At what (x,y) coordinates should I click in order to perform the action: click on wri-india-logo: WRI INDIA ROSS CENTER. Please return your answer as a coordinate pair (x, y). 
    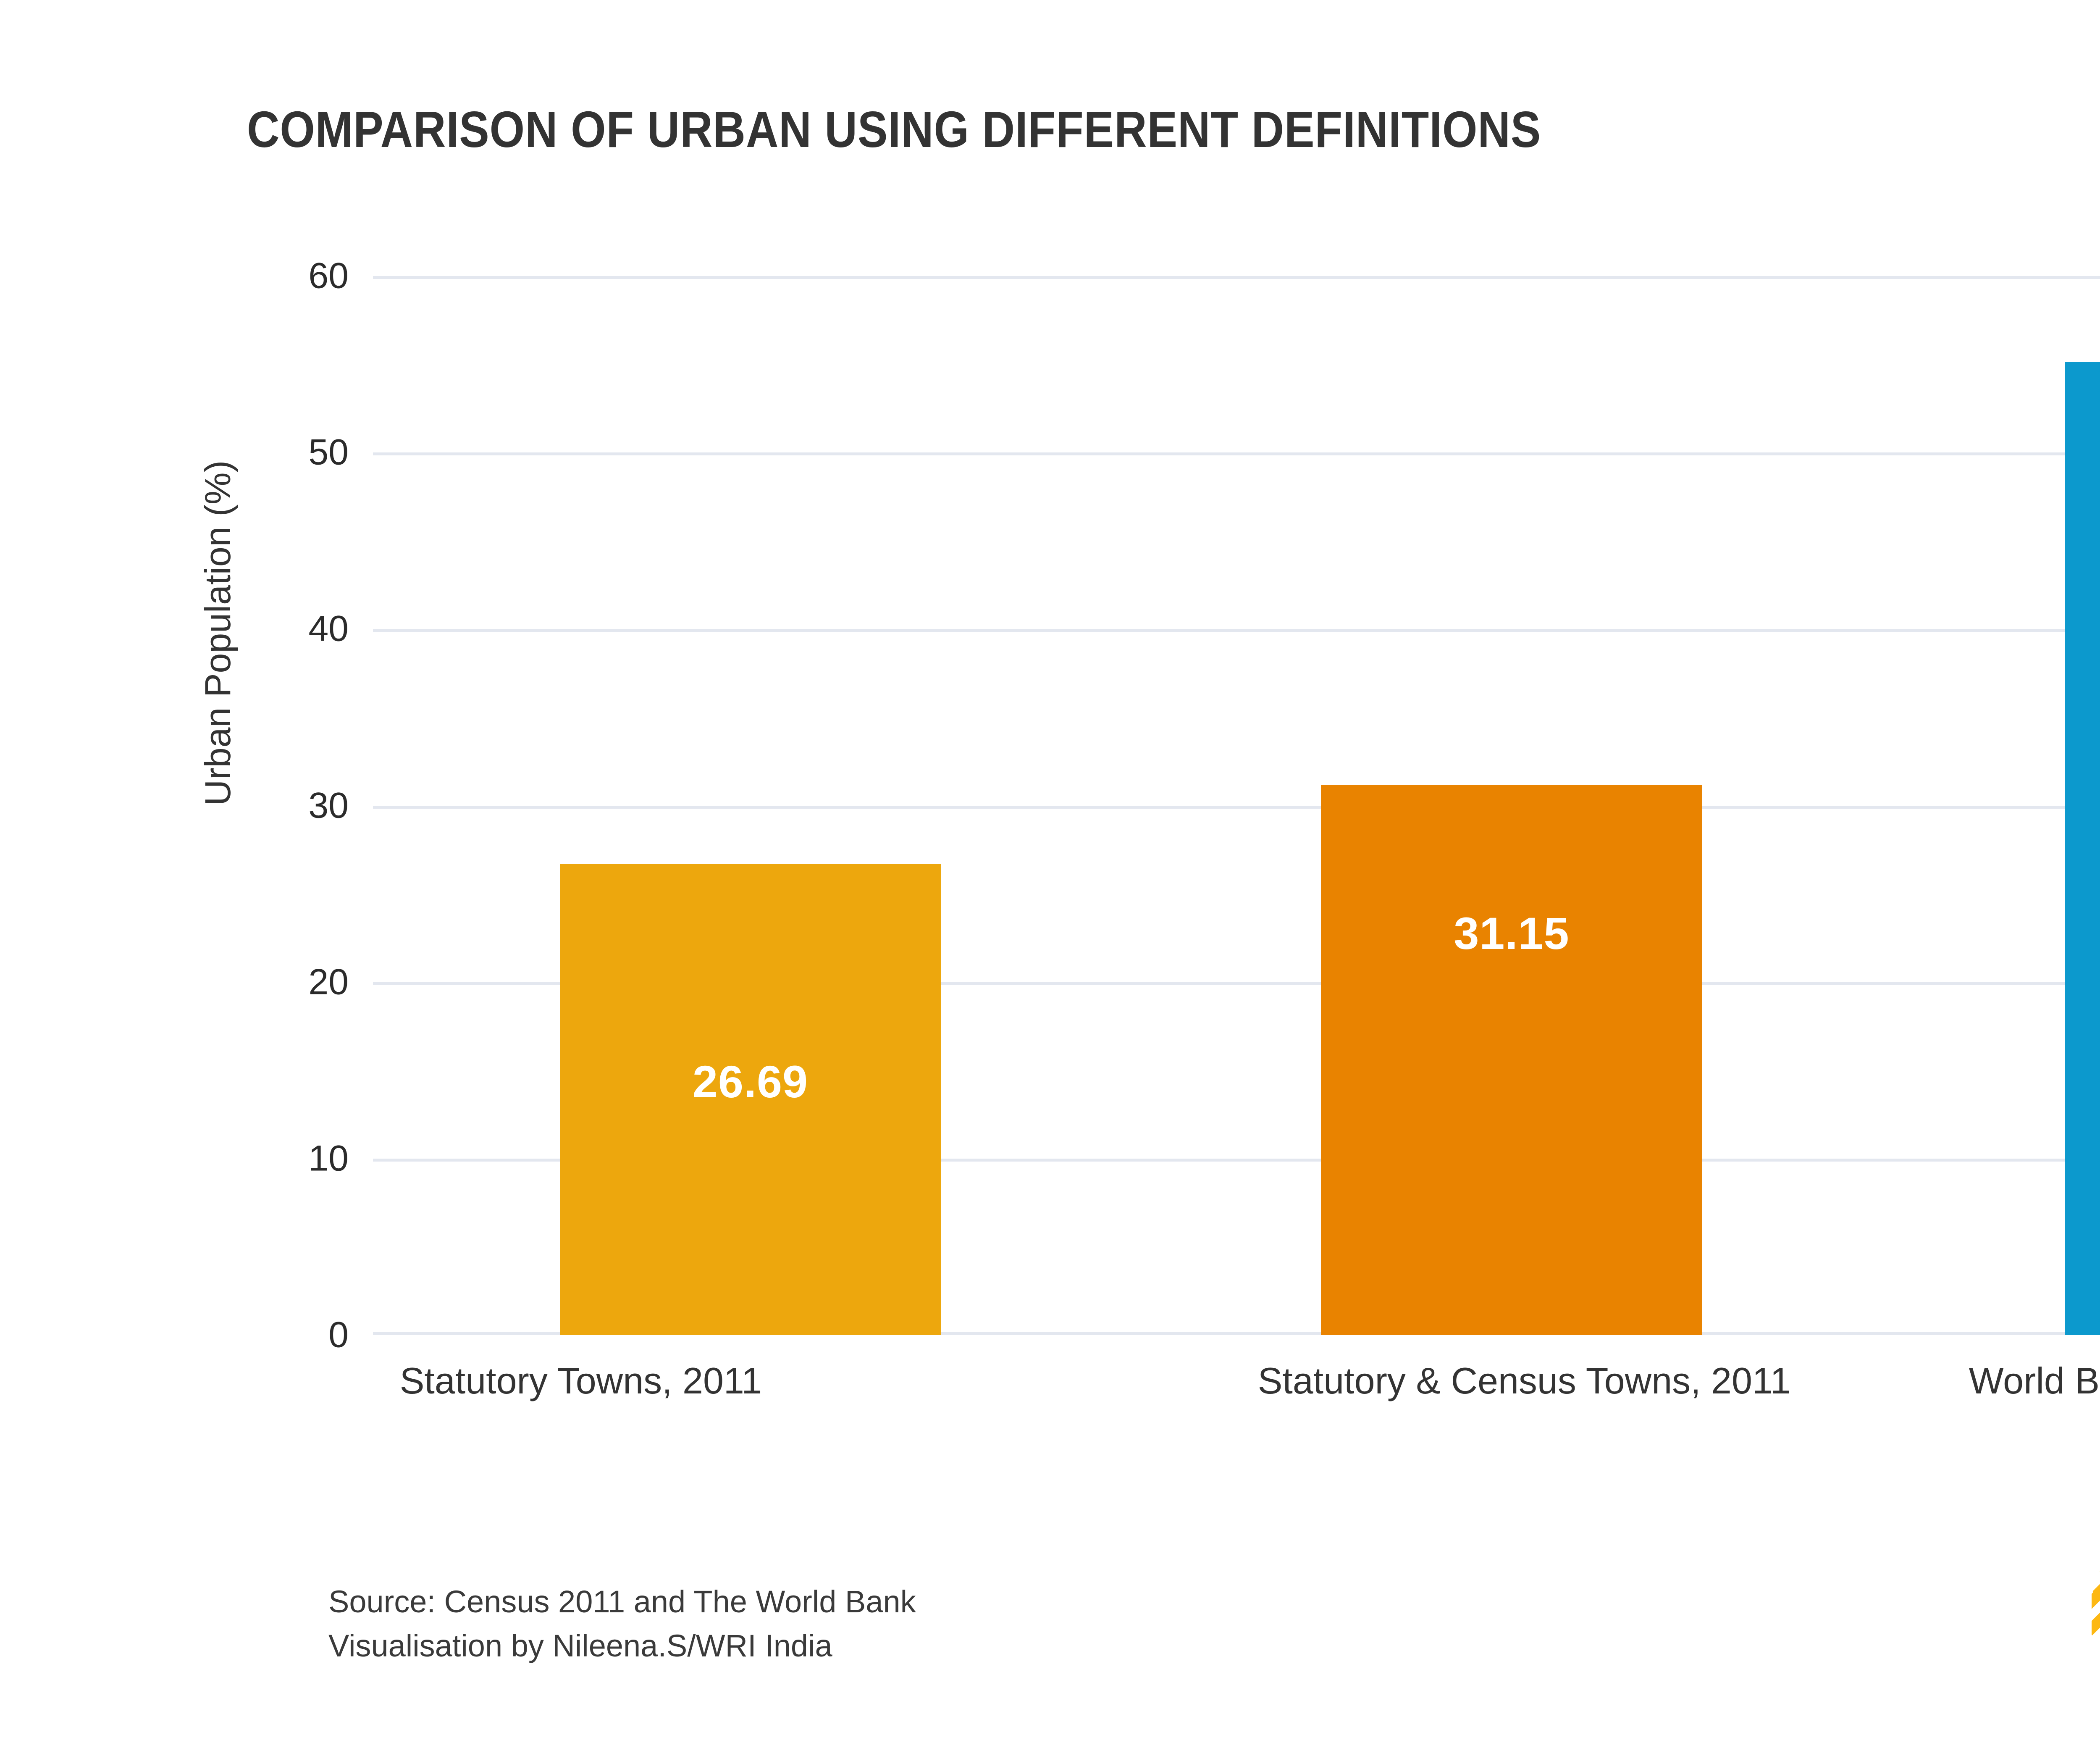
    Looking at the image, I should click on (2092, 1612).